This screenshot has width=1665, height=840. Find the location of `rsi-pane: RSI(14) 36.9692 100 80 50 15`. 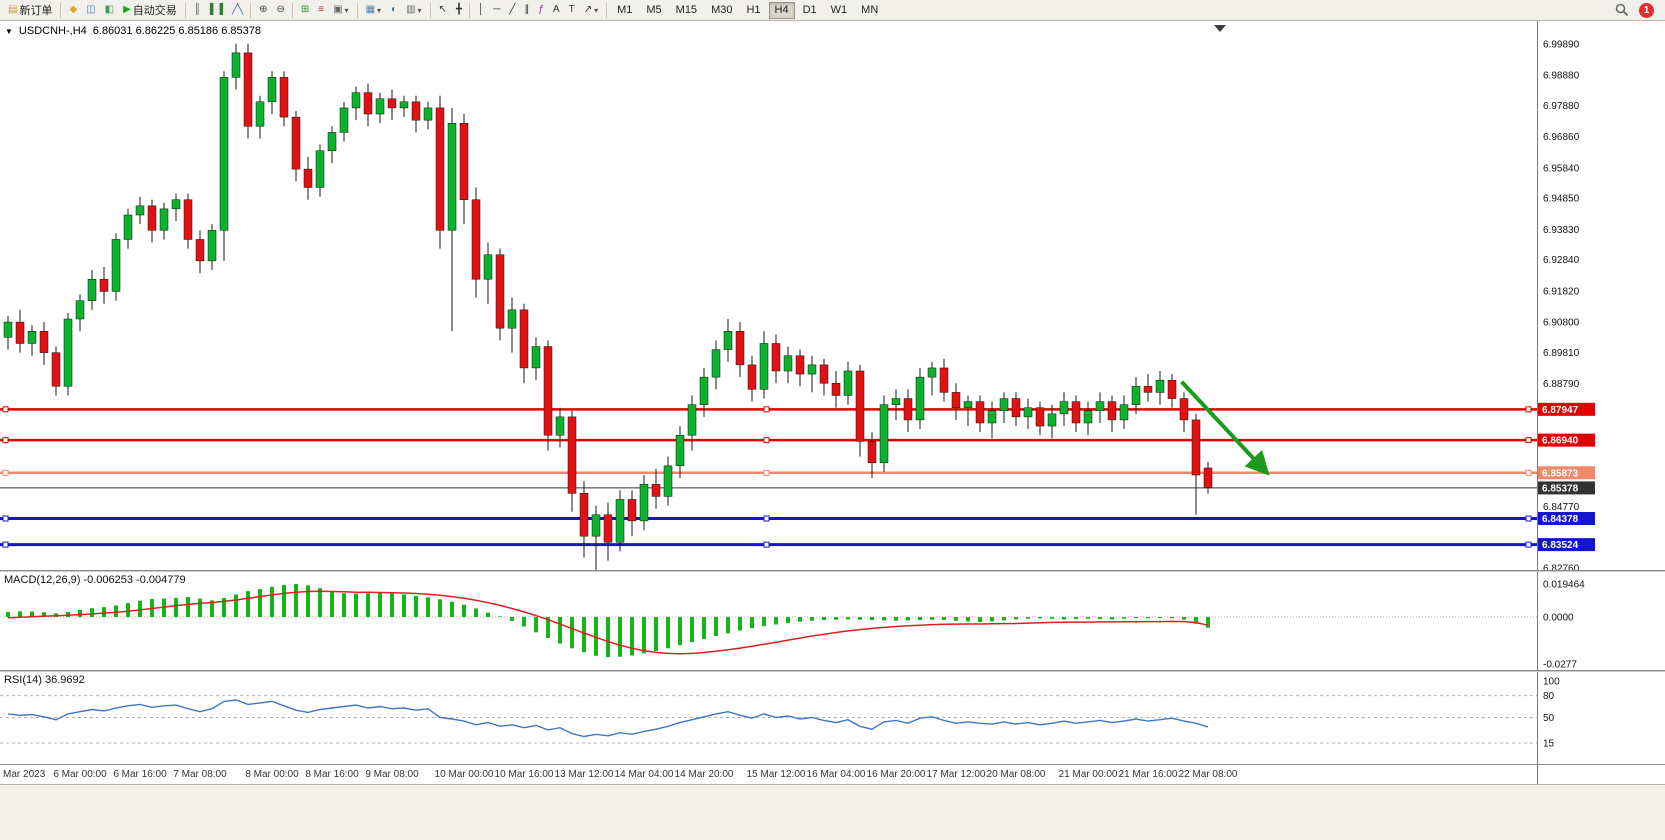

rsi-pane: RSI(14) 36.9692 100 80 50 15 is located at coordinates (832, 718).